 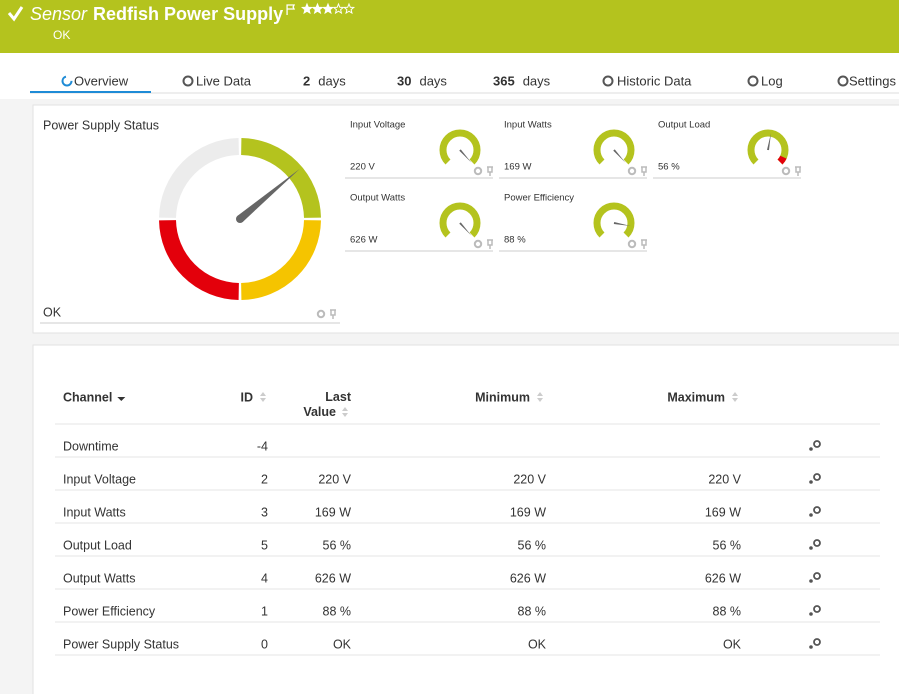 I want to click on tab-label: Live Data, so click(x=224, y=80).